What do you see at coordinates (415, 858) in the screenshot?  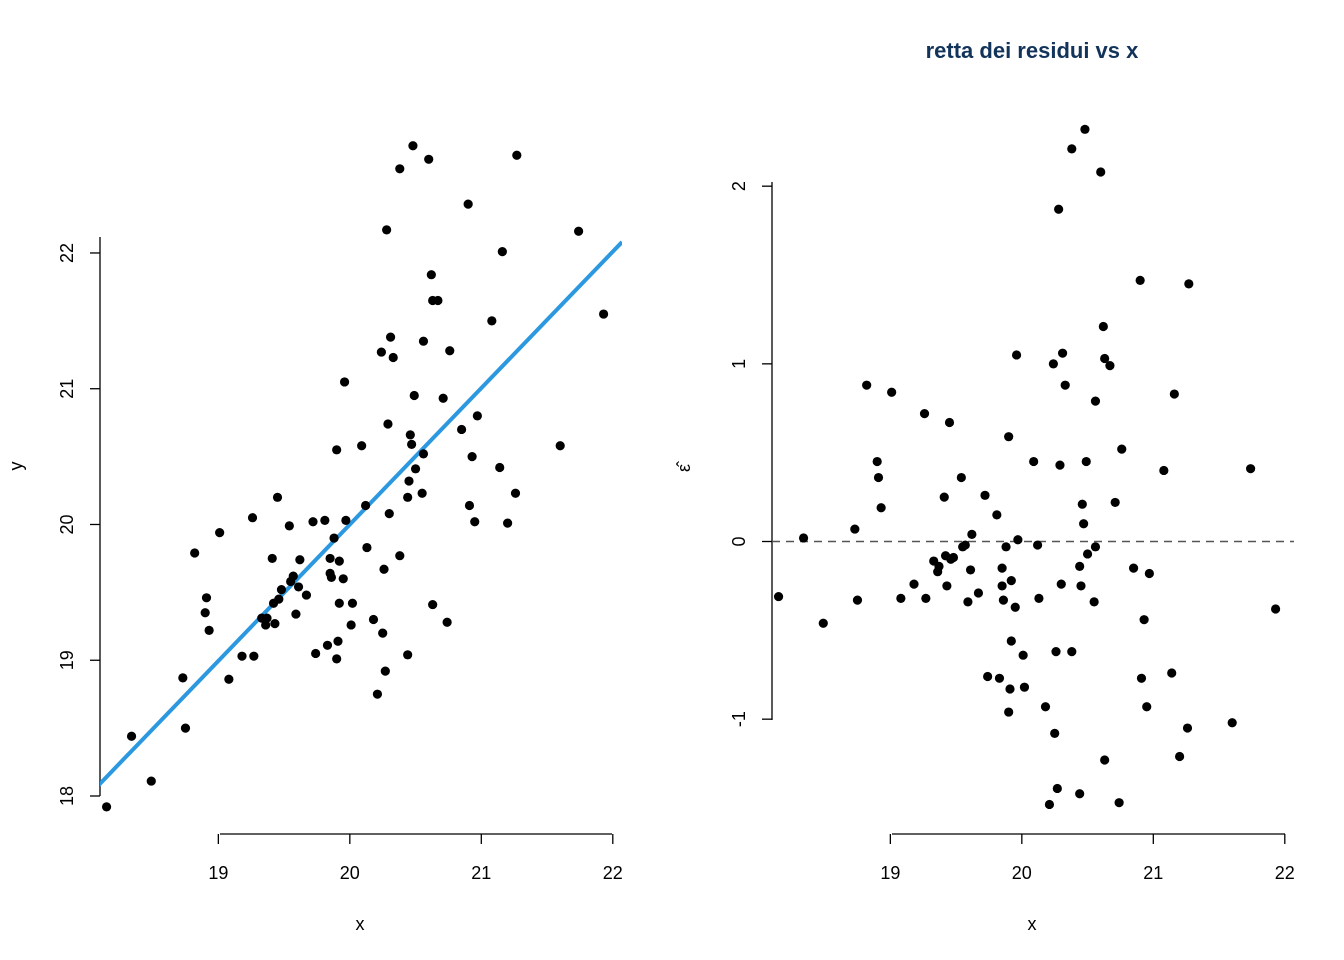 I see `left-x-ticks: 19 20 21 22` at bounding box center [415, 858].